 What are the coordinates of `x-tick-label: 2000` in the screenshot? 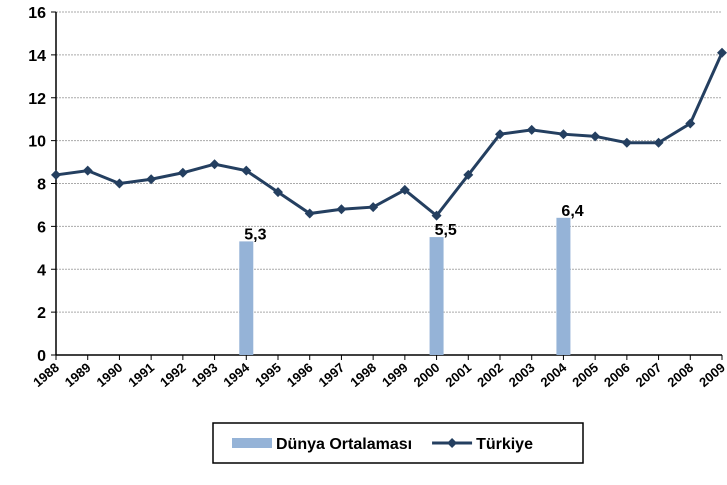 It's located at (427, 375).